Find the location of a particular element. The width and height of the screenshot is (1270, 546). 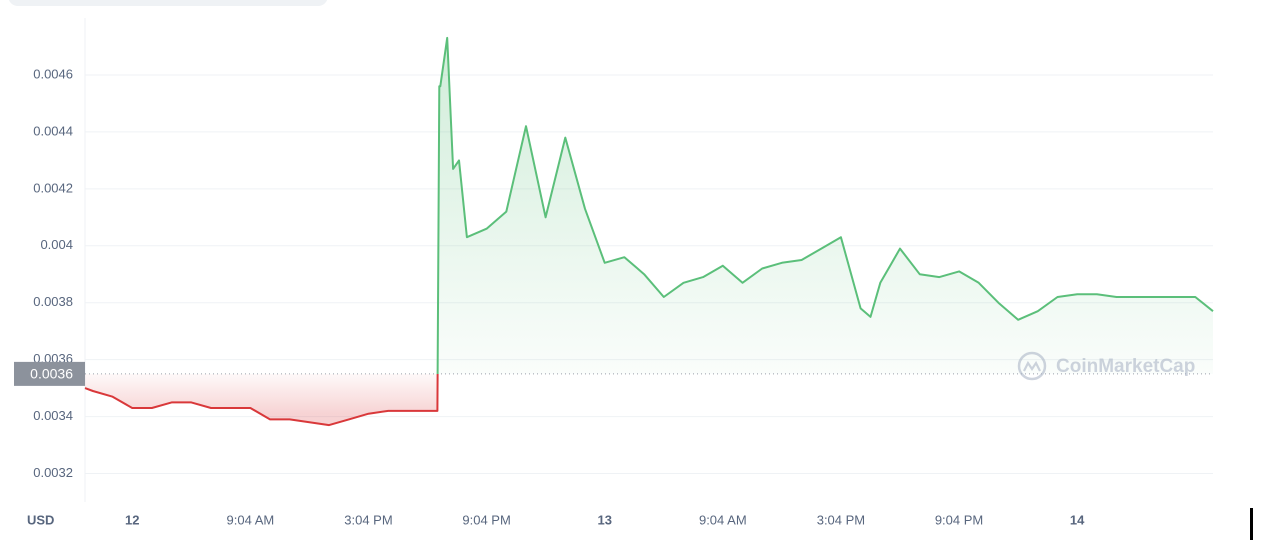

watermark-logo-mark is located at coordinates (1032, 366).